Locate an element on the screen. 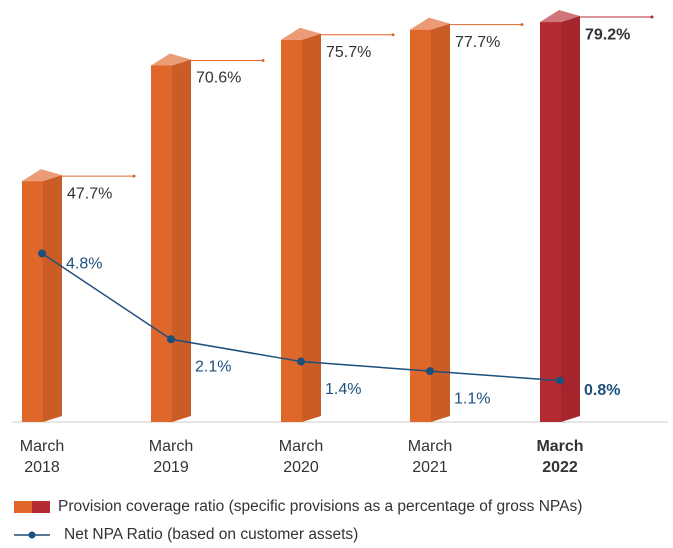 The image size is (673, 548). bar-value-label: 75.7% is located at coordinates (348, 52).